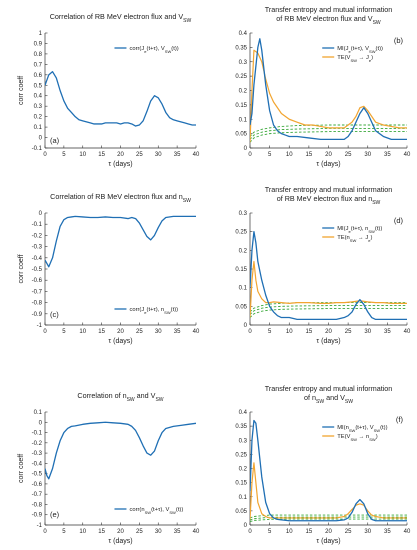  I want to click on y-tick-label: 0.25, so click(241, 455).